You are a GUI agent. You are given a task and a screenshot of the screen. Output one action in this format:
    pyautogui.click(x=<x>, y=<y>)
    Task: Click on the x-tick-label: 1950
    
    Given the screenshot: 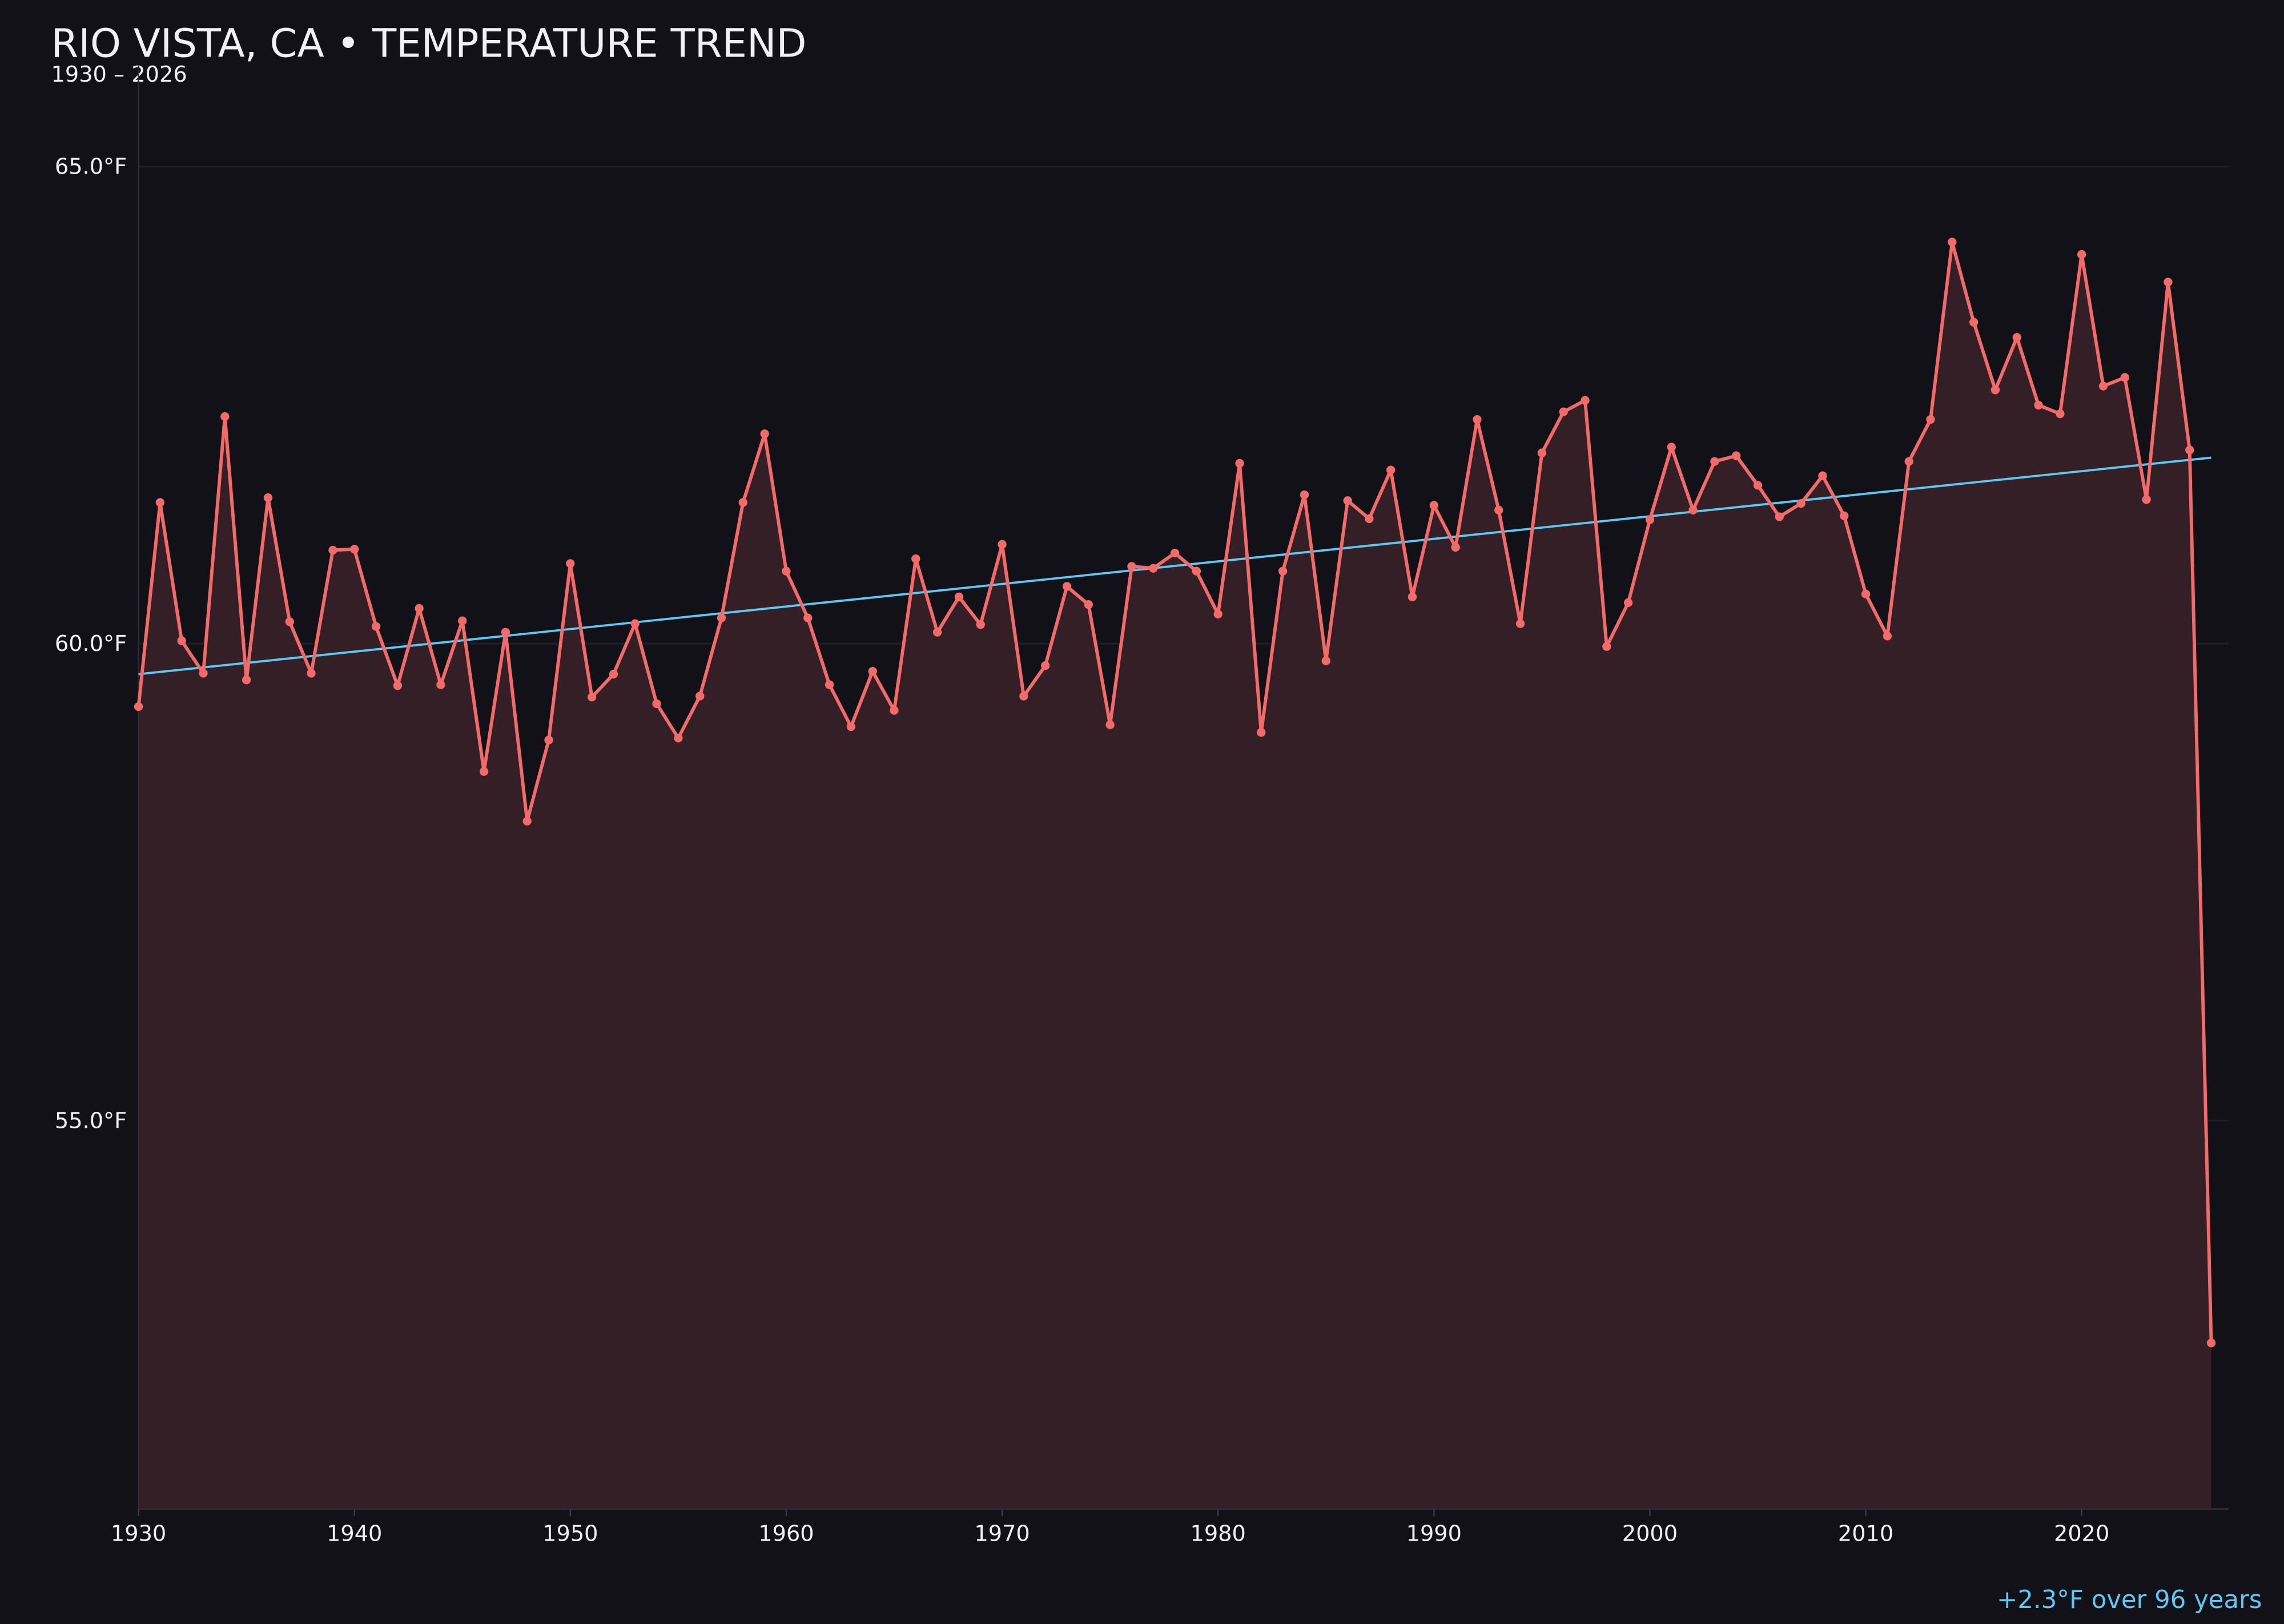 What is the action you would take?
    pyautogui.click(x=570, y=1534)
    